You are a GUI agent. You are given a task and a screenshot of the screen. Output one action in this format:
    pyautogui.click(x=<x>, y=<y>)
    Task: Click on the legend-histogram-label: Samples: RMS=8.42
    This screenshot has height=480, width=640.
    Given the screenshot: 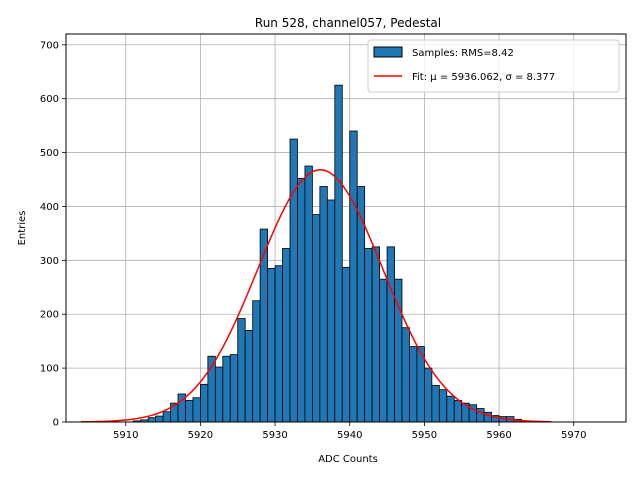 What is the action you would take?
    pyautogui.click(x=463, y=53)
    